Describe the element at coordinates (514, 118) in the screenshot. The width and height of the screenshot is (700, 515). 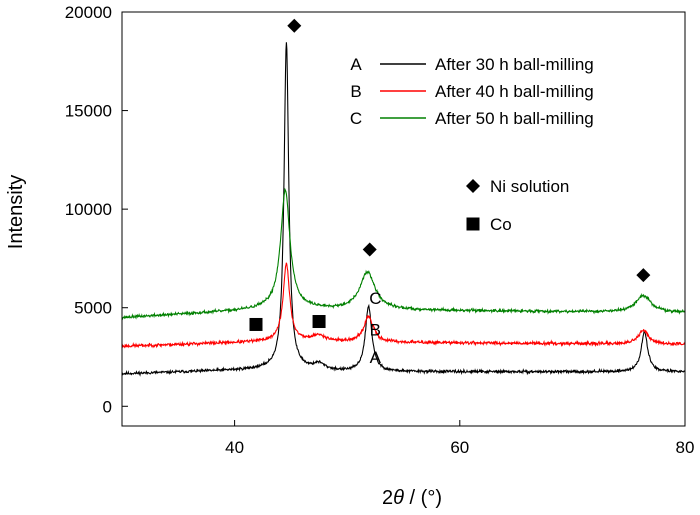
I see `legend-entry-C: After 50 h ball-milling` at that location.